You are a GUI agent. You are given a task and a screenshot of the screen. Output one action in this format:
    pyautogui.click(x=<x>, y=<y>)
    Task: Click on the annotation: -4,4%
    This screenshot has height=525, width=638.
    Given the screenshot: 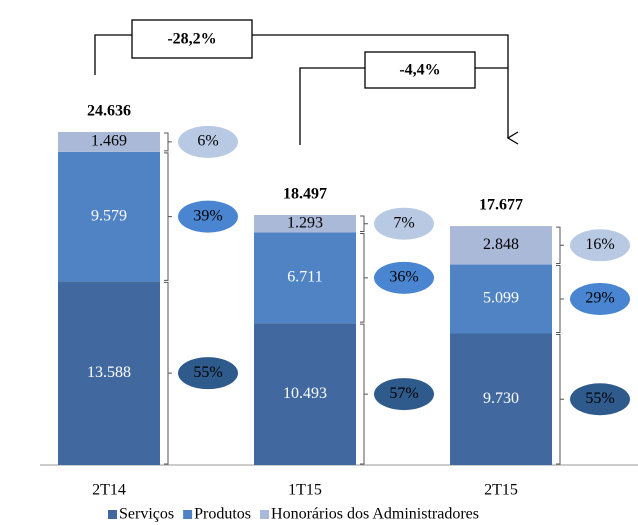 What is the action you would take?
    pyautogui.click(x=419, y=70)
    